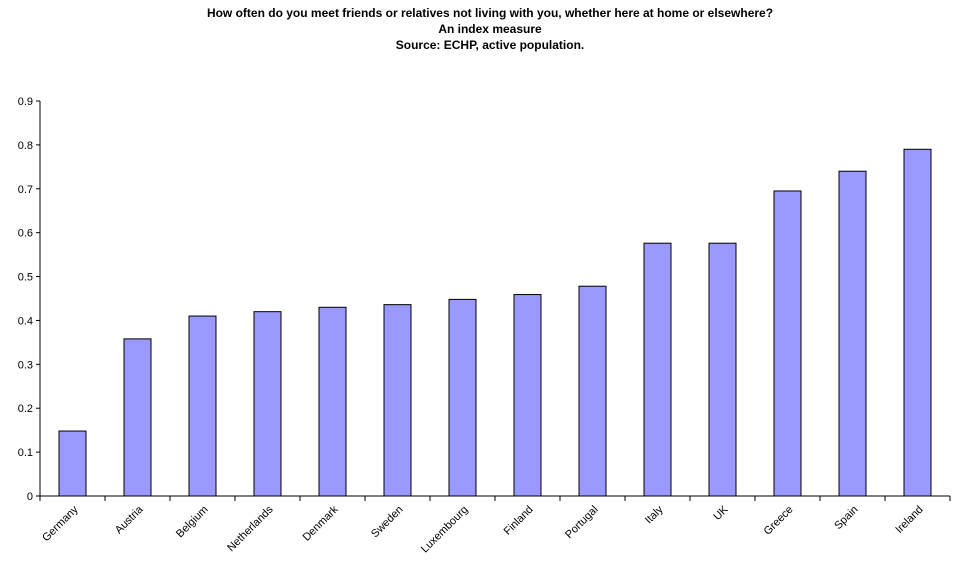 The image size is (958, 573). I want to click on y-tick-label: 0.6, so click(25, 234).